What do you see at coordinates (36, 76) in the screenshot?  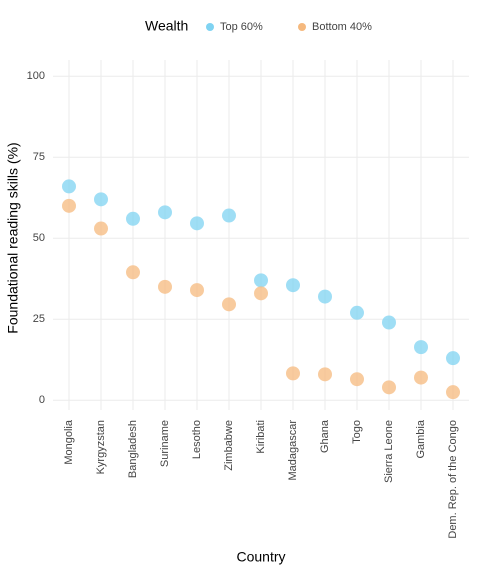 I see `y-tick-label: 100` at bounding box center [36, 76].